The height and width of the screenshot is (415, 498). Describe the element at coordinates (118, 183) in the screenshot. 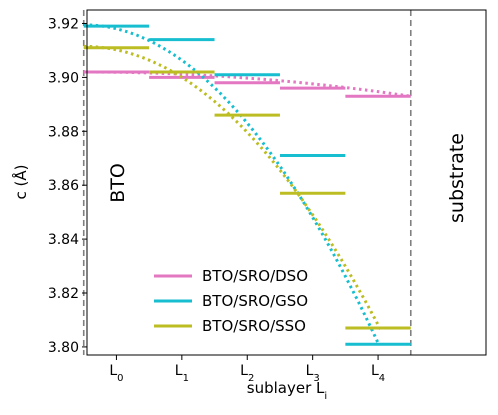

I see `left-region-label: BTO` at that location.